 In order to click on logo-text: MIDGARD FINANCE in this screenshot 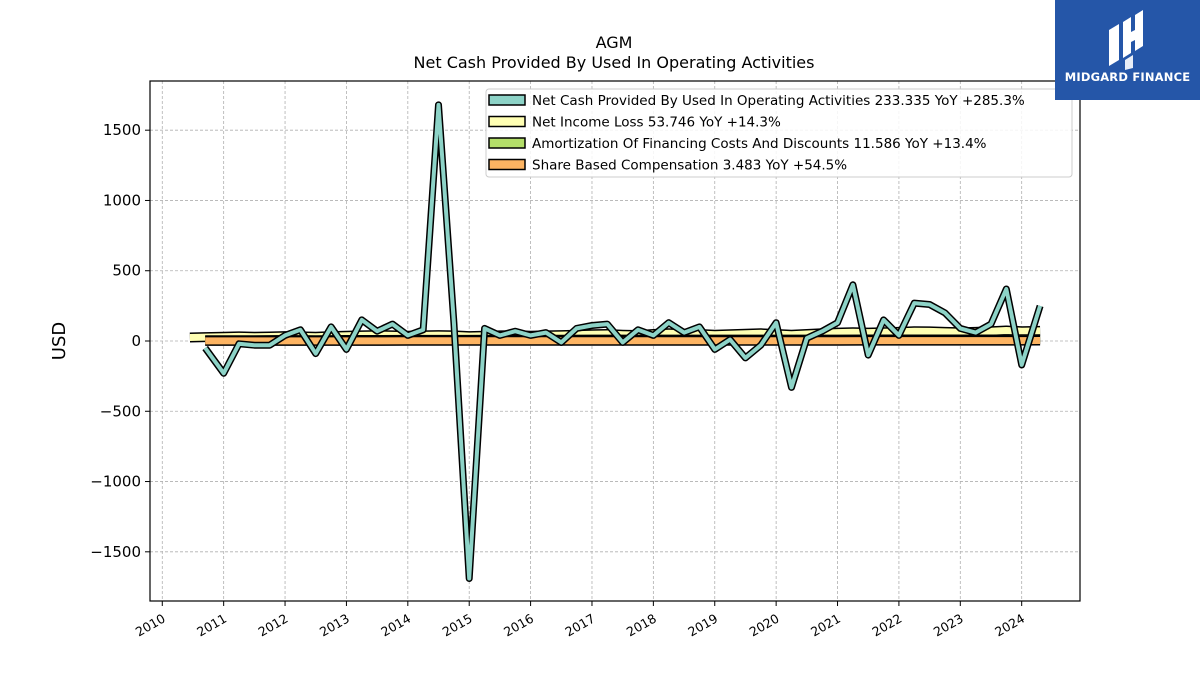, I will do `click(1127, 77)`.